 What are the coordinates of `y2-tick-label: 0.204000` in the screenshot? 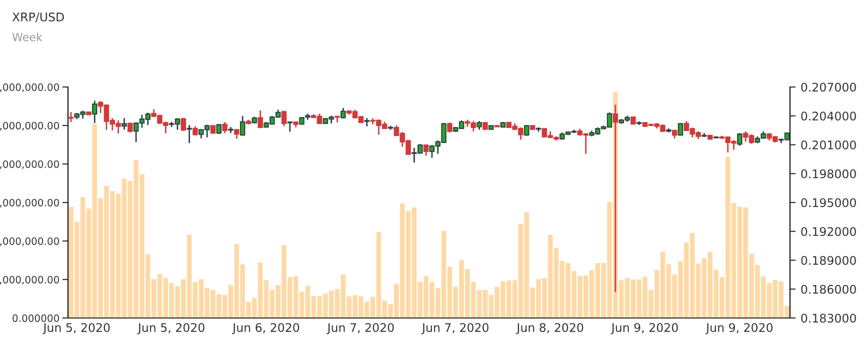 It's located at (828, 116).